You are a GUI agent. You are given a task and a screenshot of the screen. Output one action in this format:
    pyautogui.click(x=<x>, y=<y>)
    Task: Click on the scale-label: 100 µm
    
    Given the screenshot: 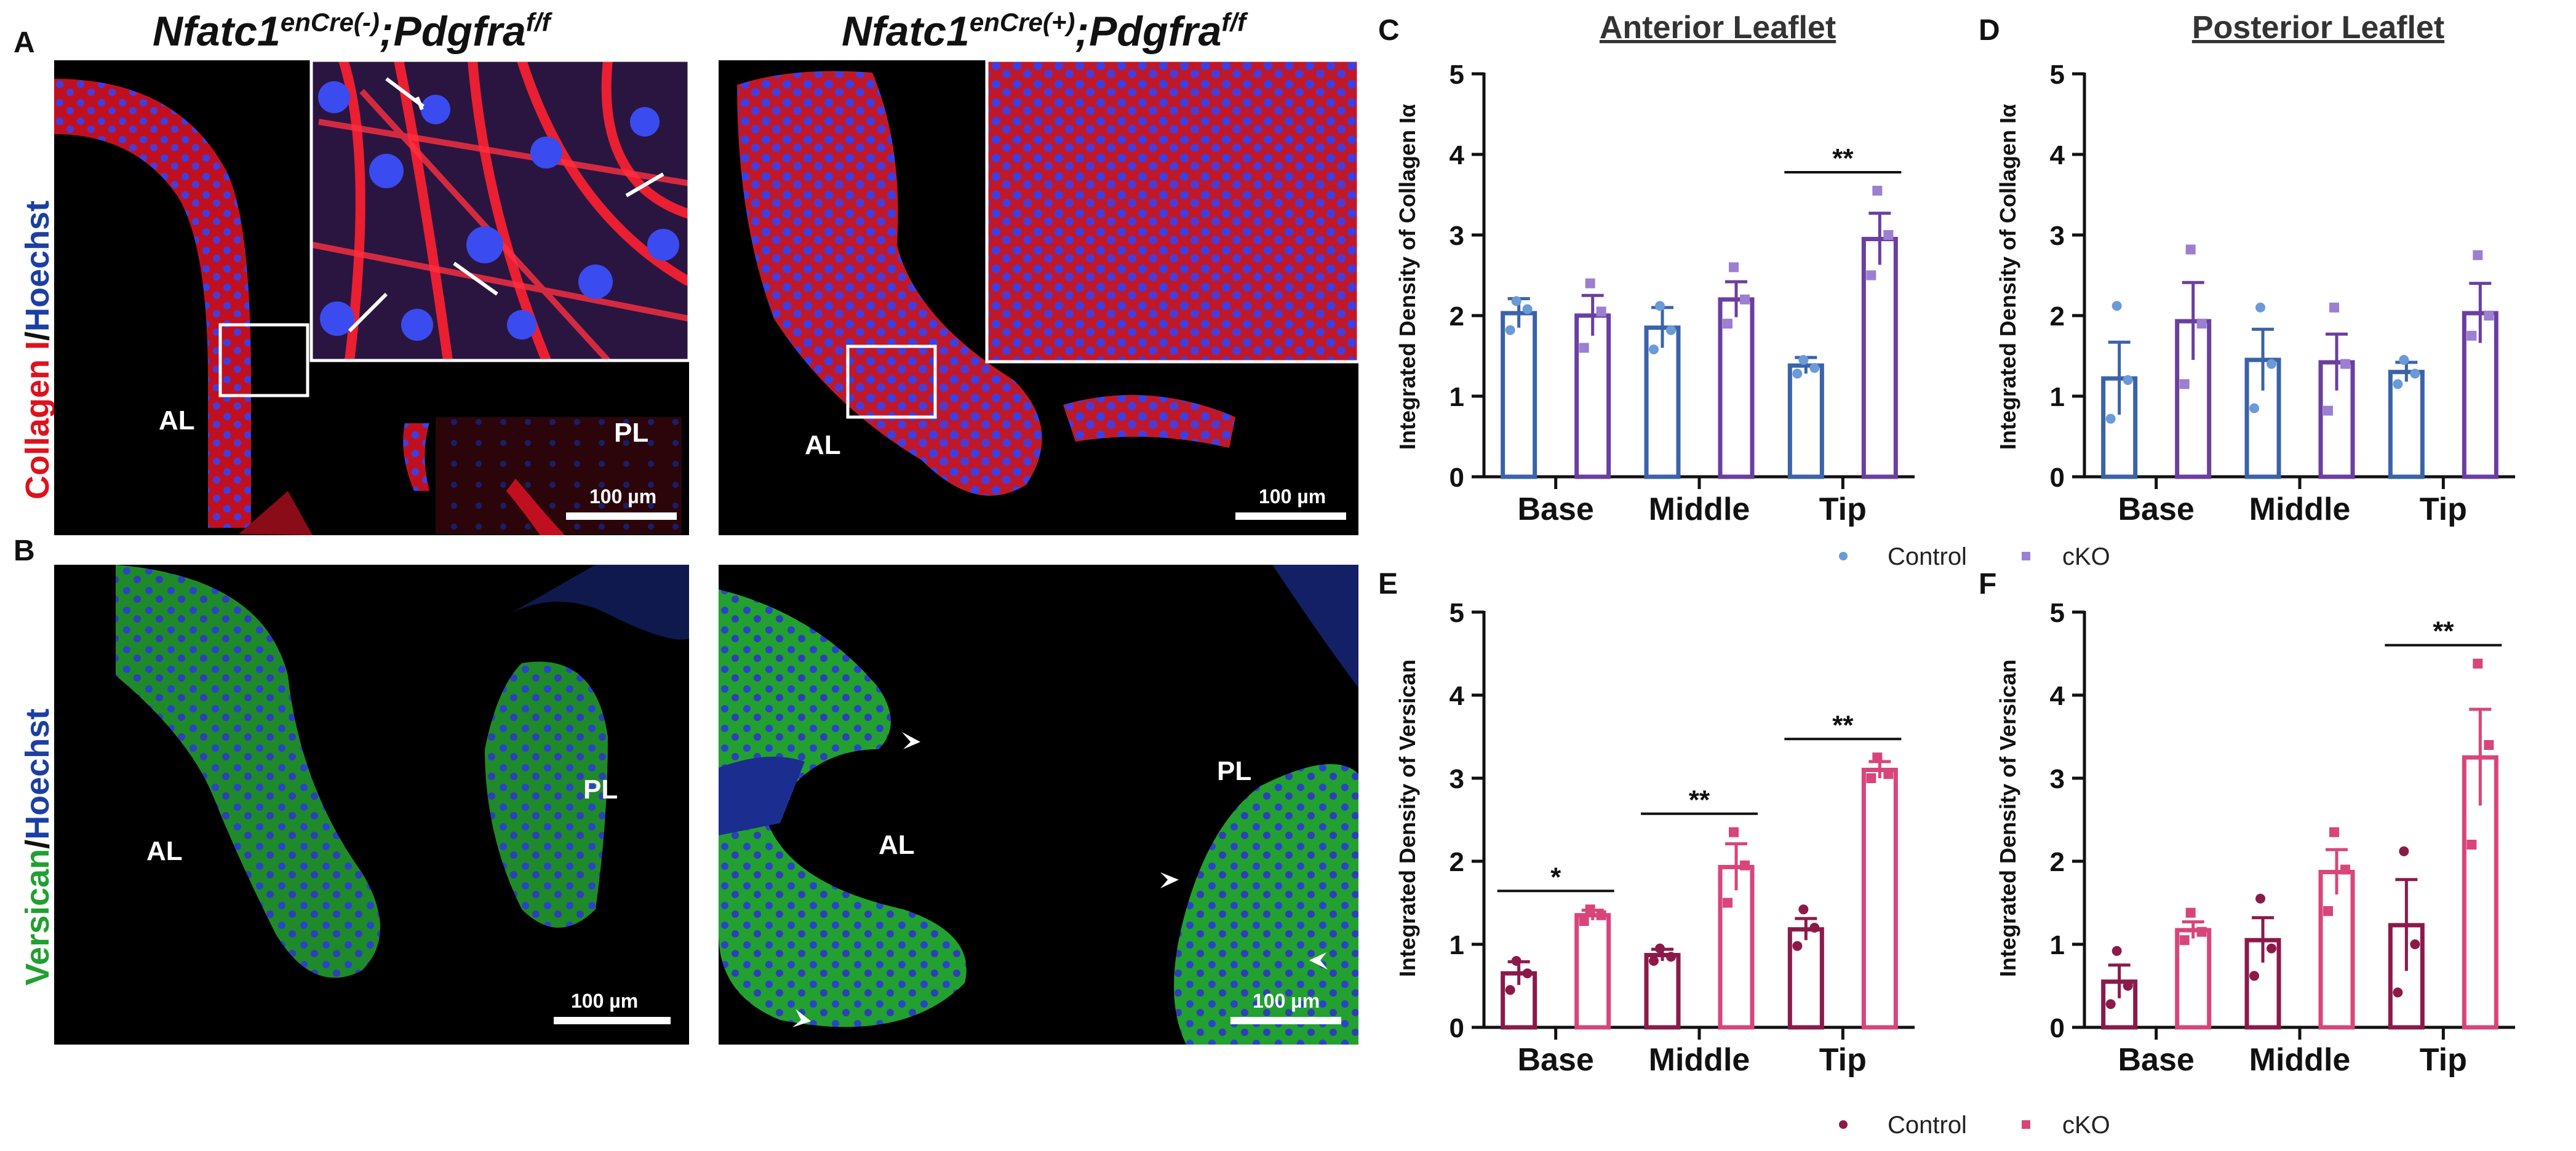 What is the action you would take?
    pyautogui.click(x=1286, y=1001)
    